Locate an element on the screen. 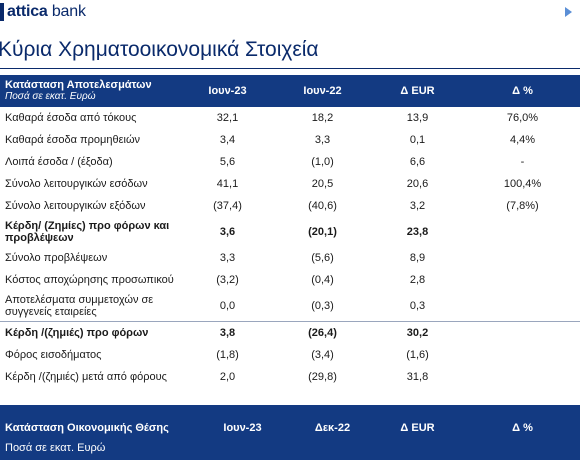  row-label: Κέρδη /(ζημιές) προ φόρων is located at coordinates (90, 332).